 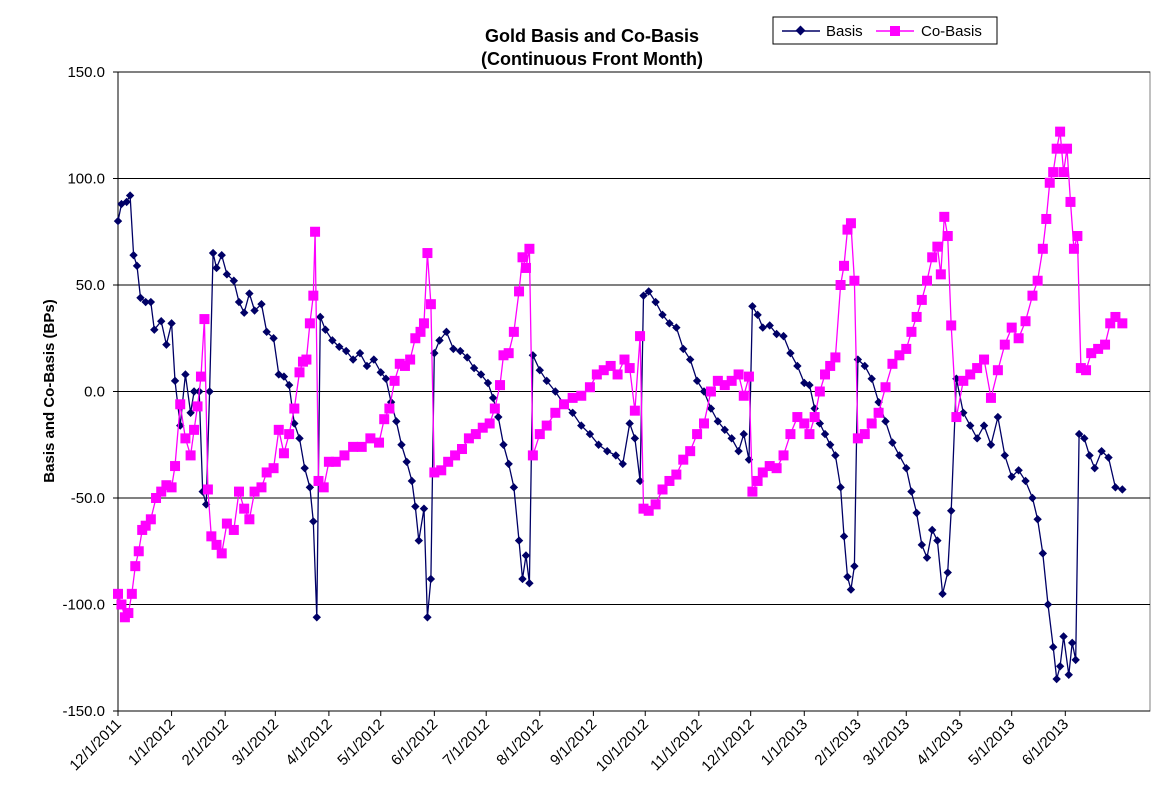 What do you see at coordinates (592, 59) in the screenshot?
I see `chart-subtitle: (Continuous Front Month)` at bounding box center [592, 59].